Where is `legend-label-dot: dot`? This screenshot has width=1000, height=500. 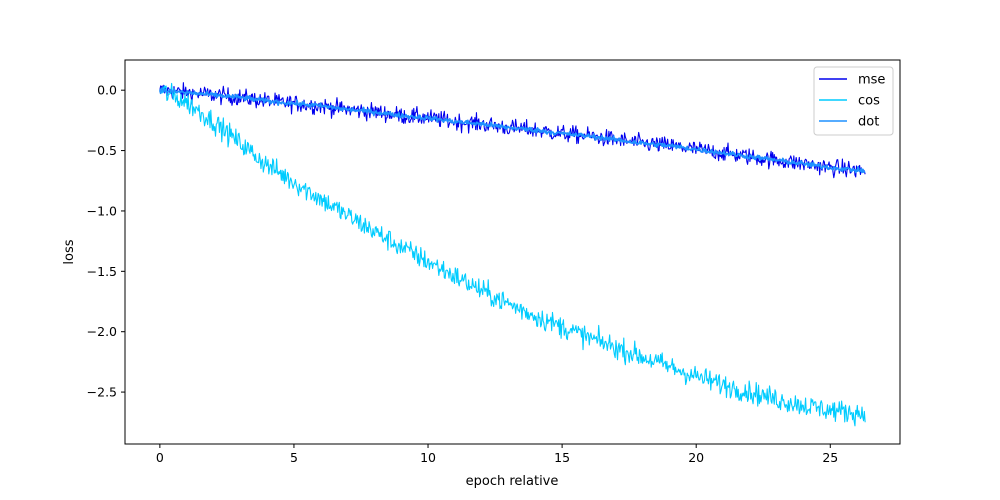
legend-label-dot: dot is located at coordinates (868, 122).